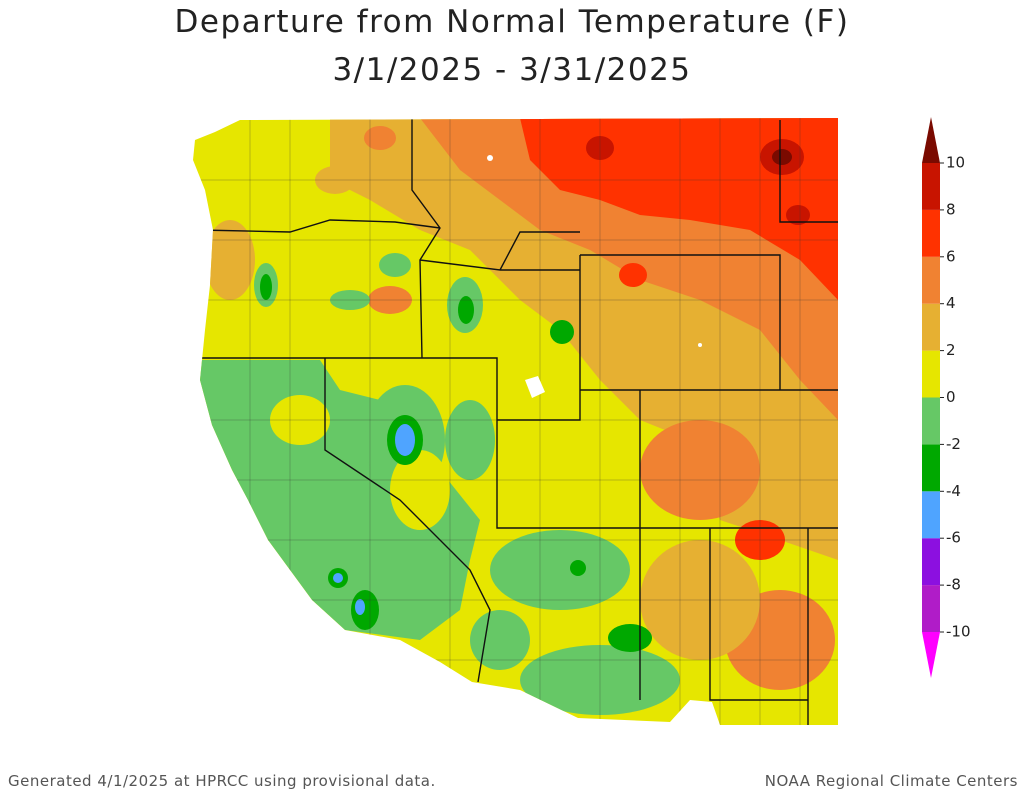 The height and width of the screenshot is (800, 1024). What do you see at coordinates (951, 256) in the screenshot?
I see `tick-label: 6` at bounding box center [951, 256].